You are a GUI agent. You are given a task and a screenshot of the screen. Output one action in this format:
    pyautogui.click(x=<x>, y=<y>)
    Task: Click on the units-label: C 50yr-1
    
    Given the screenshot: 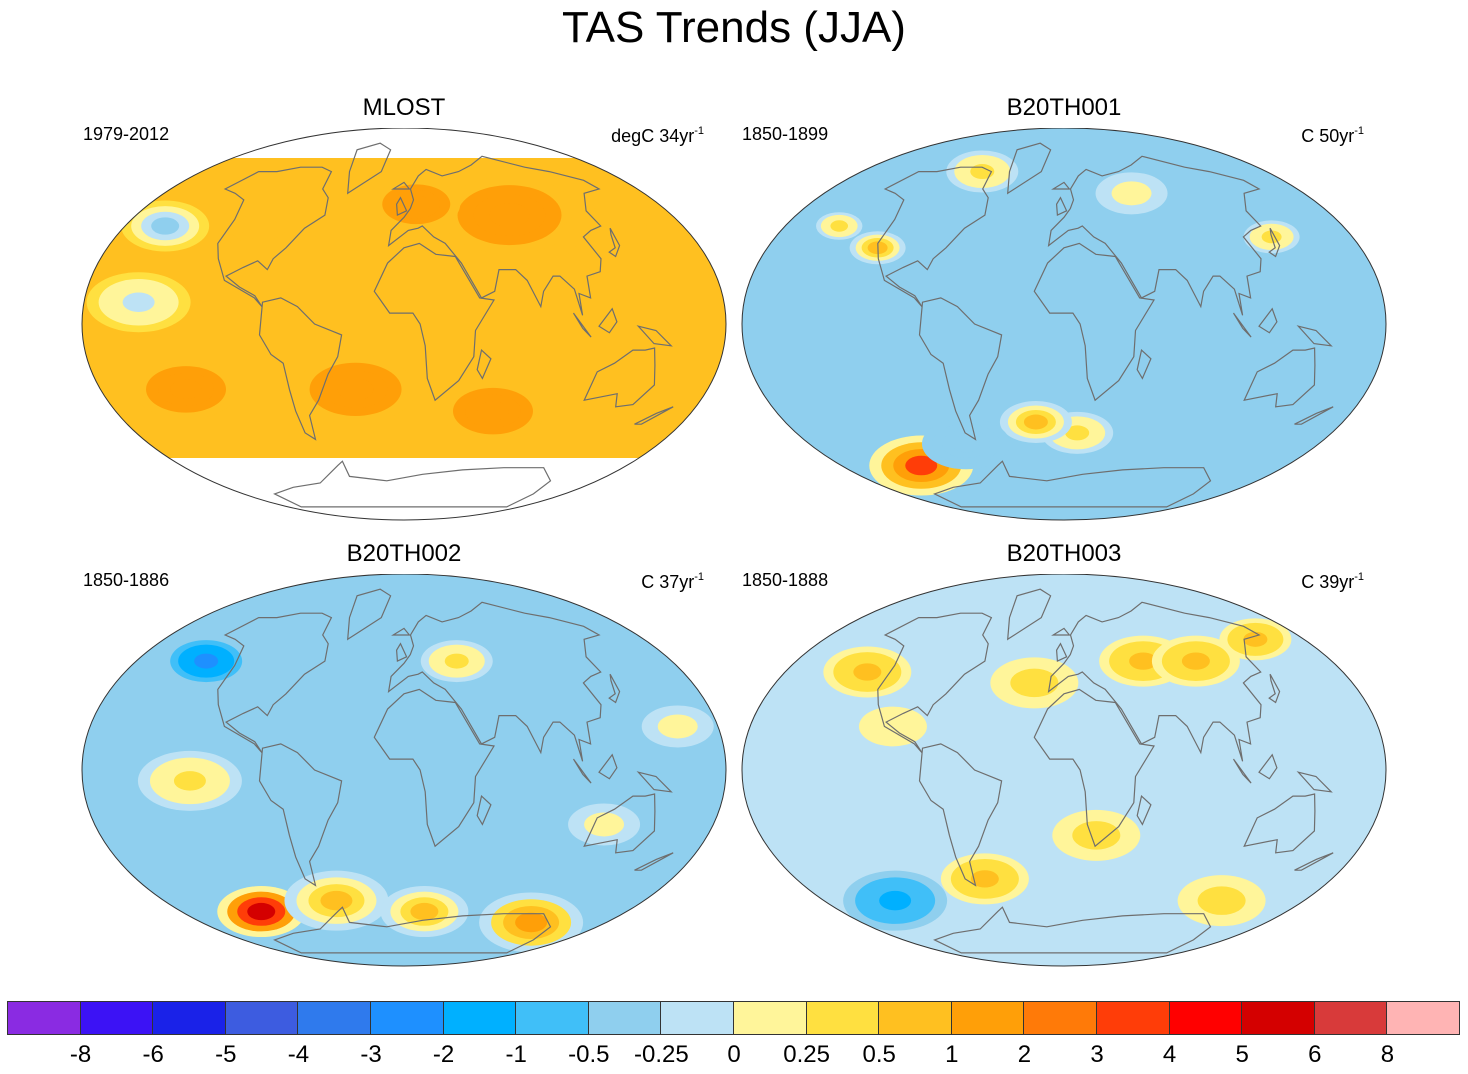 What is the action you would take?
    pyautogui.click(x=1332, y=135)
    